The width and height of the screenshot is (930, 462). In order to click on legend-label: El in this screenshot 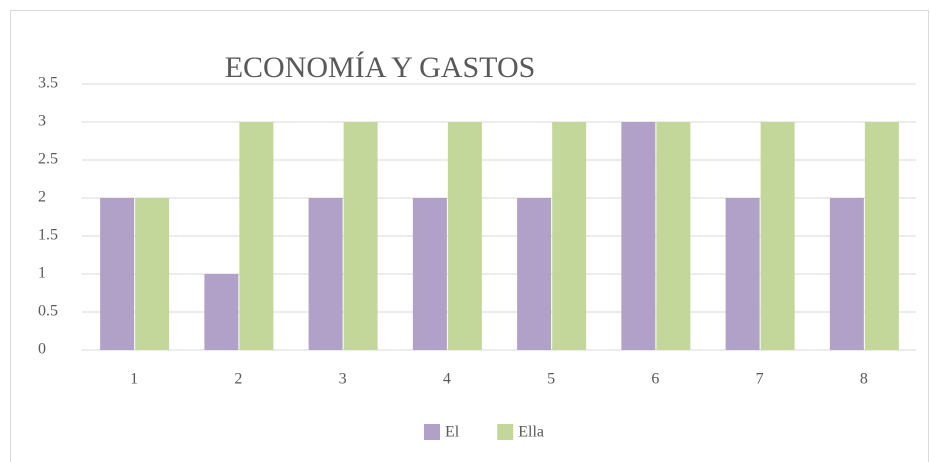, I will do `click(452, 432)`.